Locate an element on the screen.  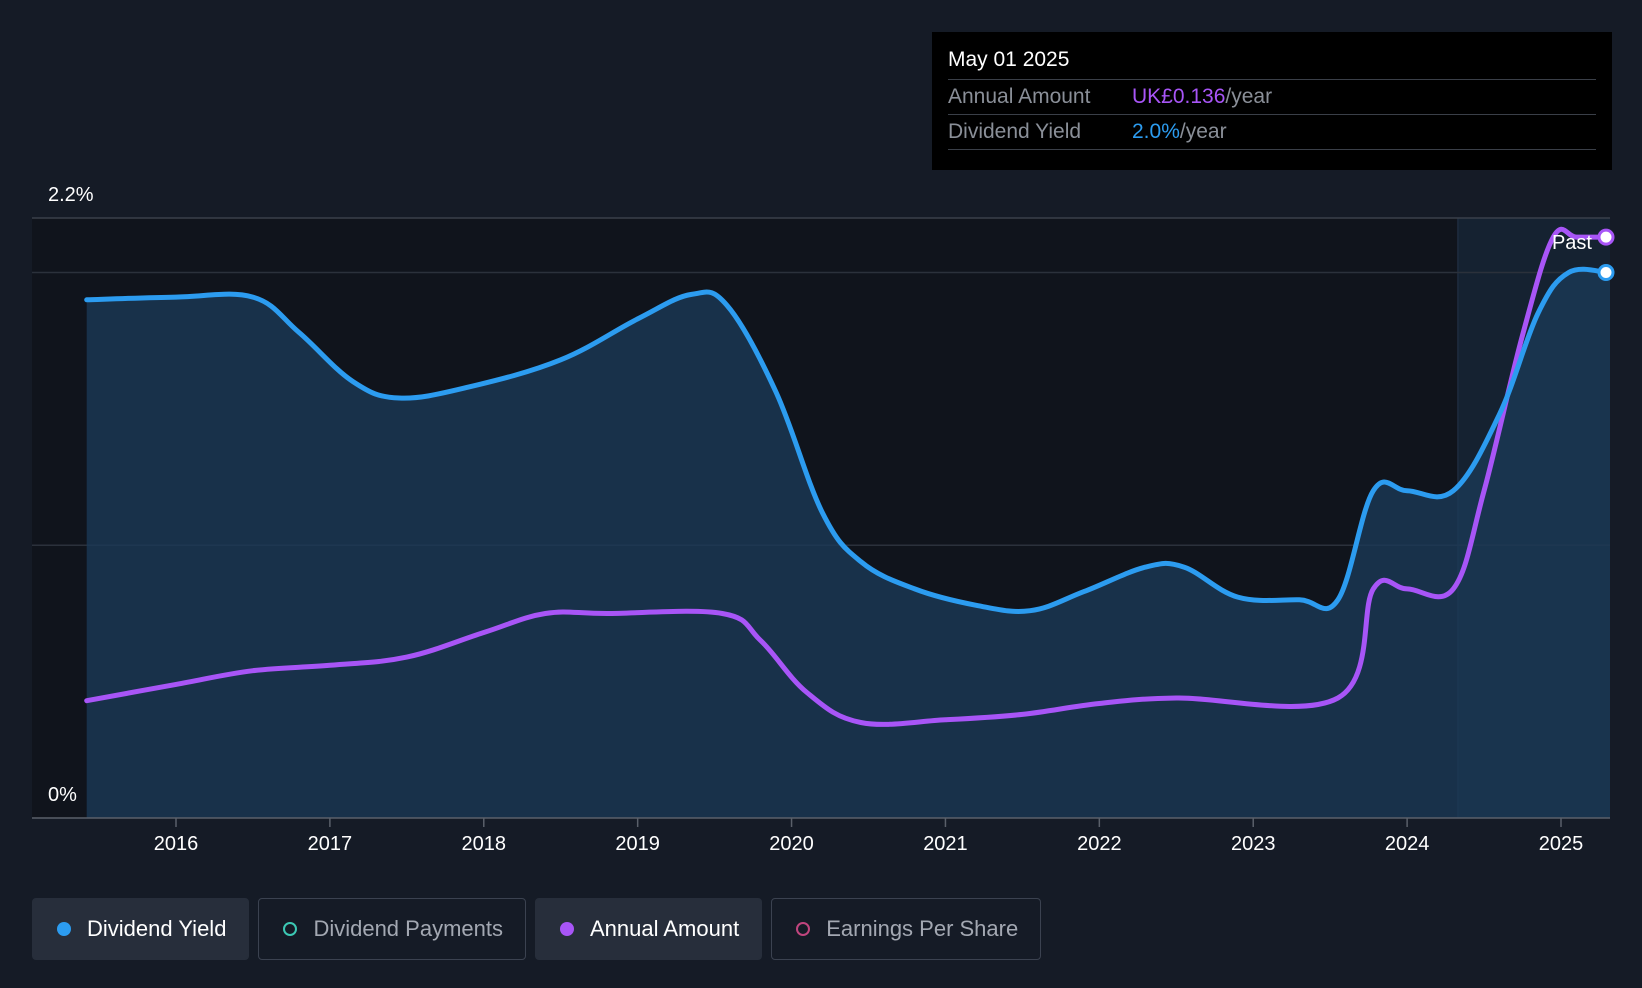
tooltip-row-annual-amount: Annual Amount UK£0.136 /year is located at coordinates (1272, 97).